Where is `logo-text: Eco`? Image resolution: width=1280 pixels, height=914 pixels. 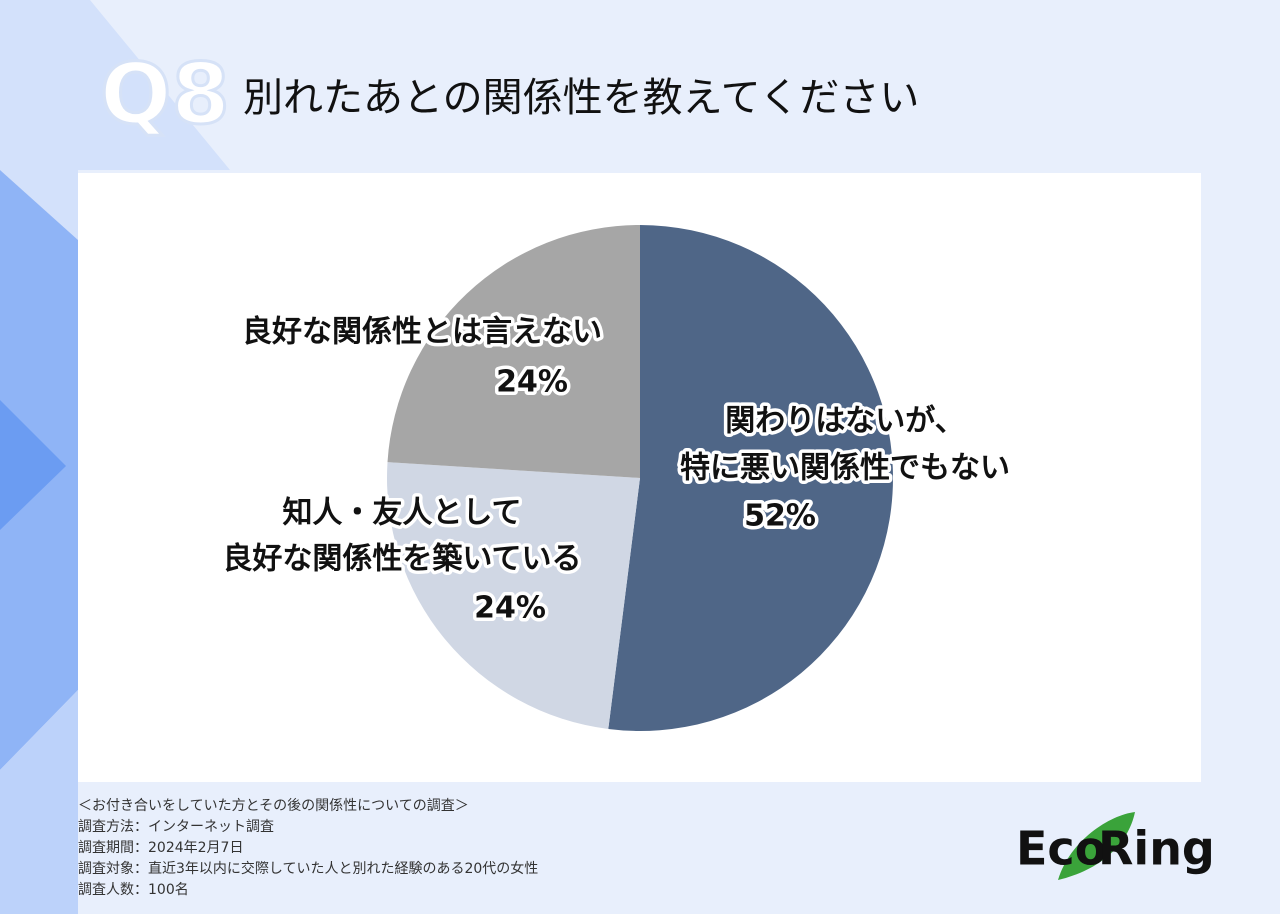
logo-text: Eco is located at coordinates (1061, 849).